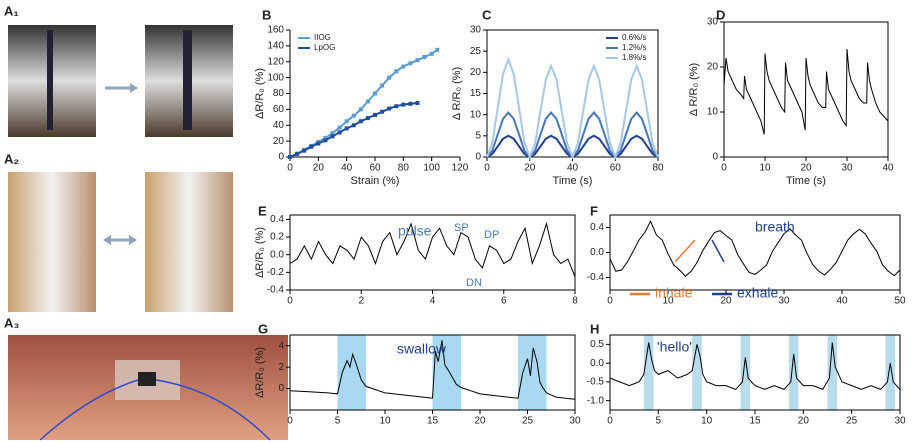  Describe the element at coordinates (616, 168) in the screenshot. I see `x-tick-label: 60` at that location.